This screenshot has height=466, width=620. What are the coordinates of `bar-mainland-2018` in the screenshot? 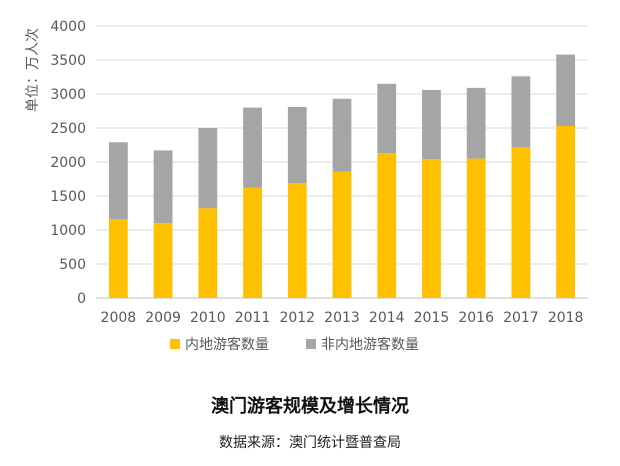 It's located at (566, 212).